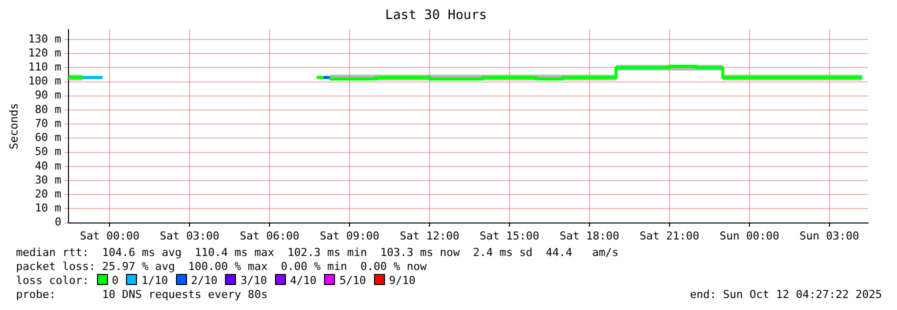 The width and height of the screenshot is (897, 310). Describe the element at coordinates (45, 39) in the screenshot. I see `y-tick-label: 130 m` at that location.